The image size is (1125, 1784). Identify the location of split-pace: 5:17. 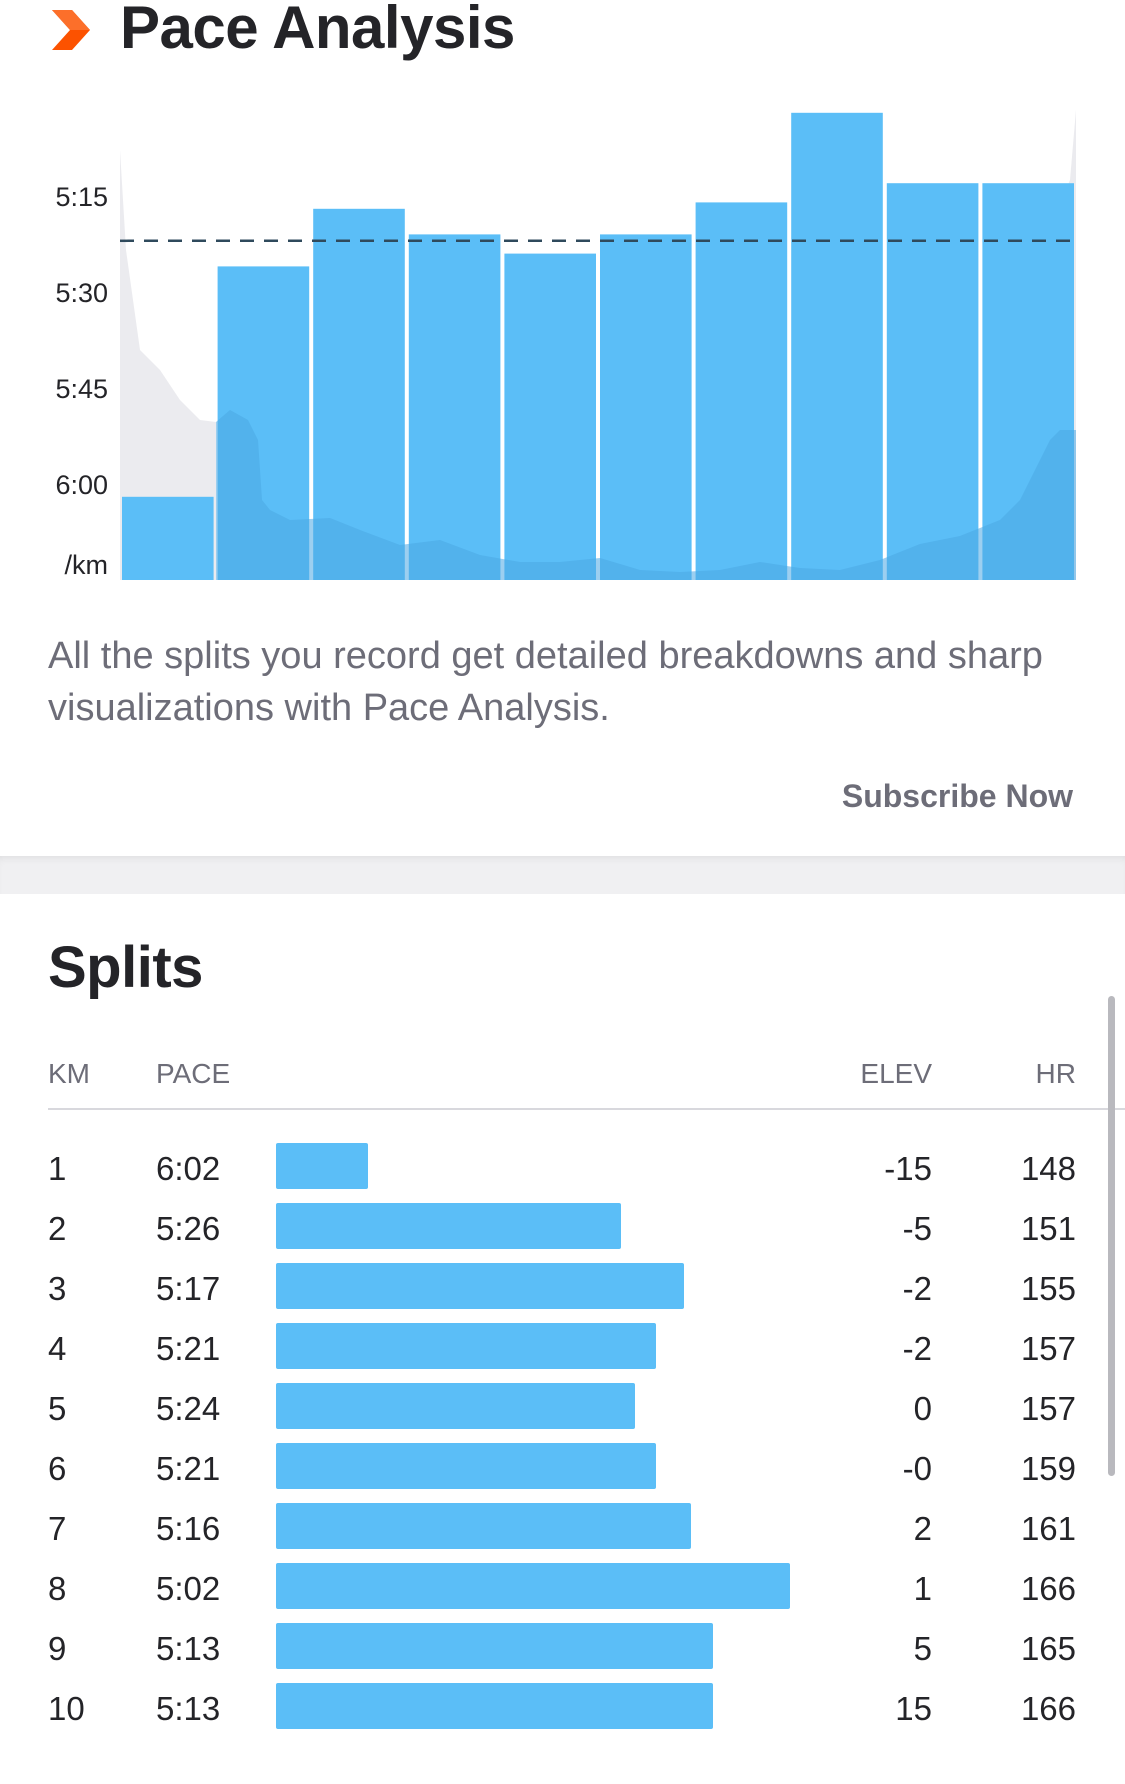
(188, 1288).